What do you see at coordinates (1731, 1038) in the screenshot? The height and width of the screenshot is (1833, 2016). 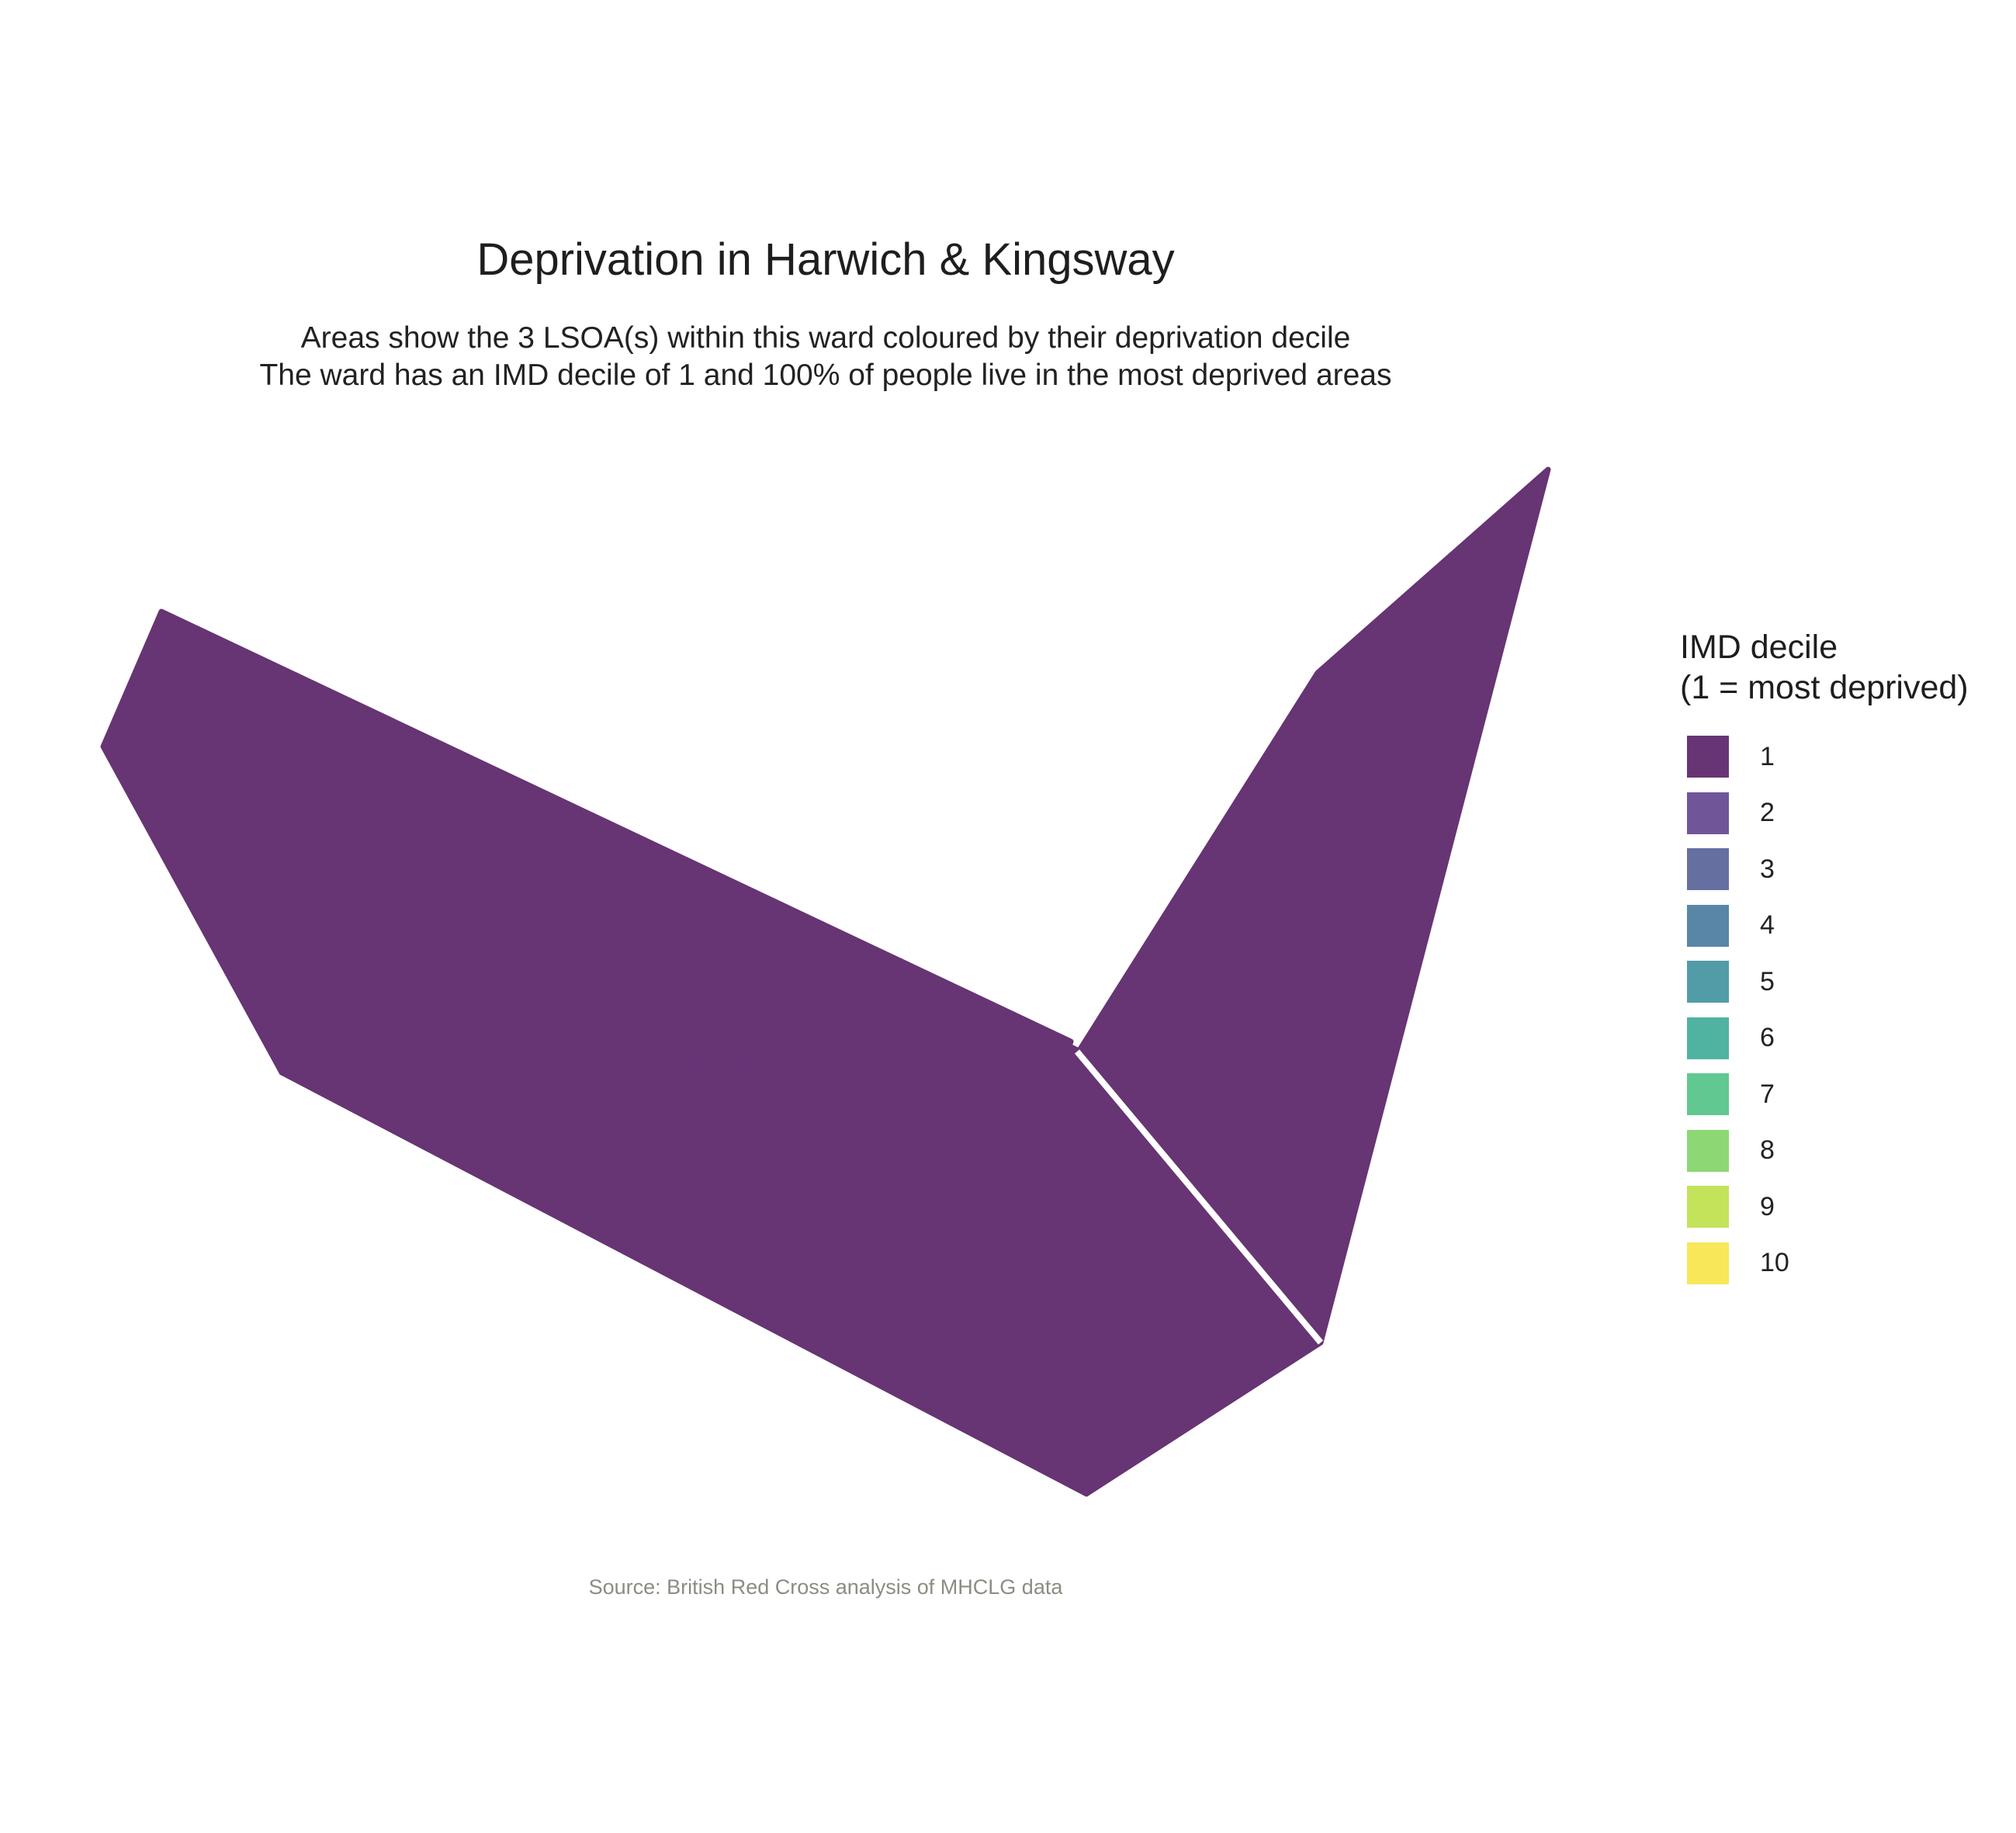 I see `legend-item-6: 6` at bounding box center [1731, 1038].